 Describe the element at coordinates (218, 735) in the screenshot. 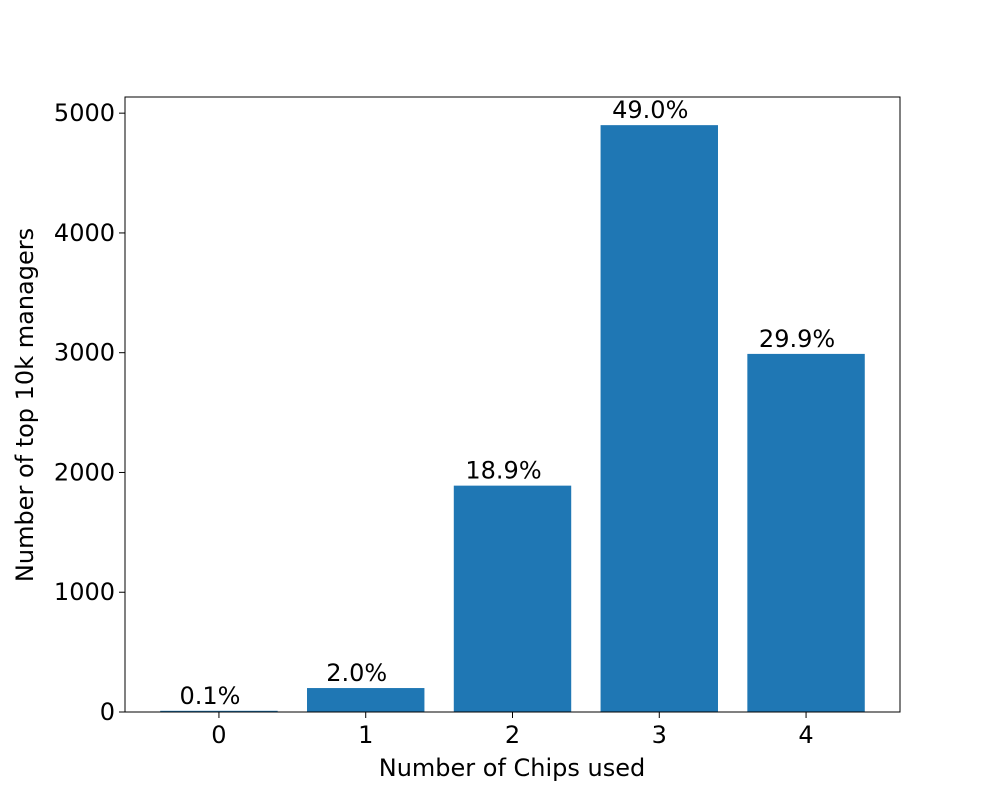

I see `x-tick-label: 0` at that location.